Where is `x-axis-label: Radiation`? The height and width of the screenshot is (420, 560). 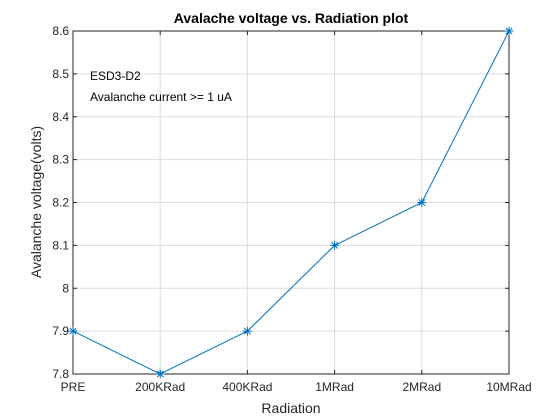
x-axis-label: Radiation is located at coordinates (290, 408).